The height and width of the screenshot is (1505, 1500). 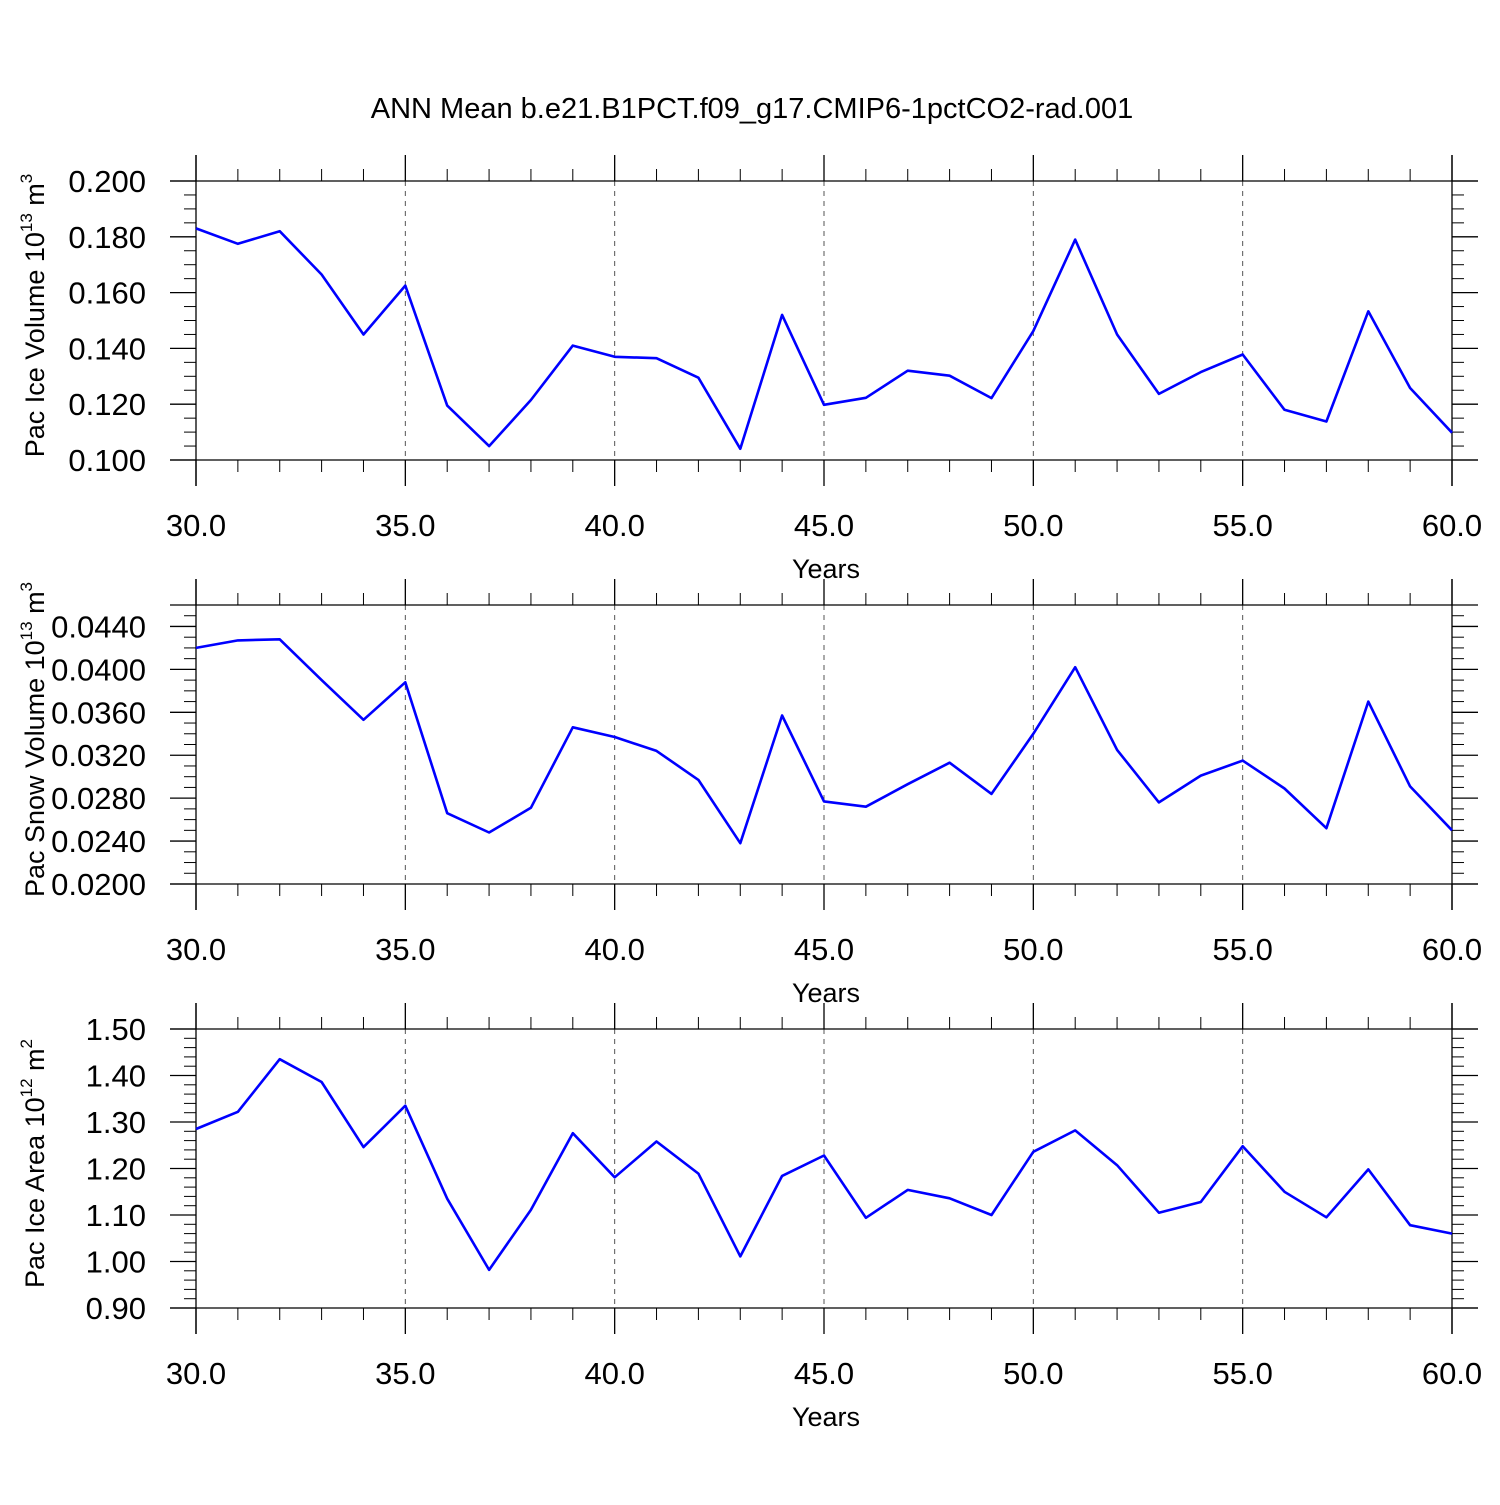 I want to click on y-axis-label-exponent: 12, so click(x=26, y=1087).